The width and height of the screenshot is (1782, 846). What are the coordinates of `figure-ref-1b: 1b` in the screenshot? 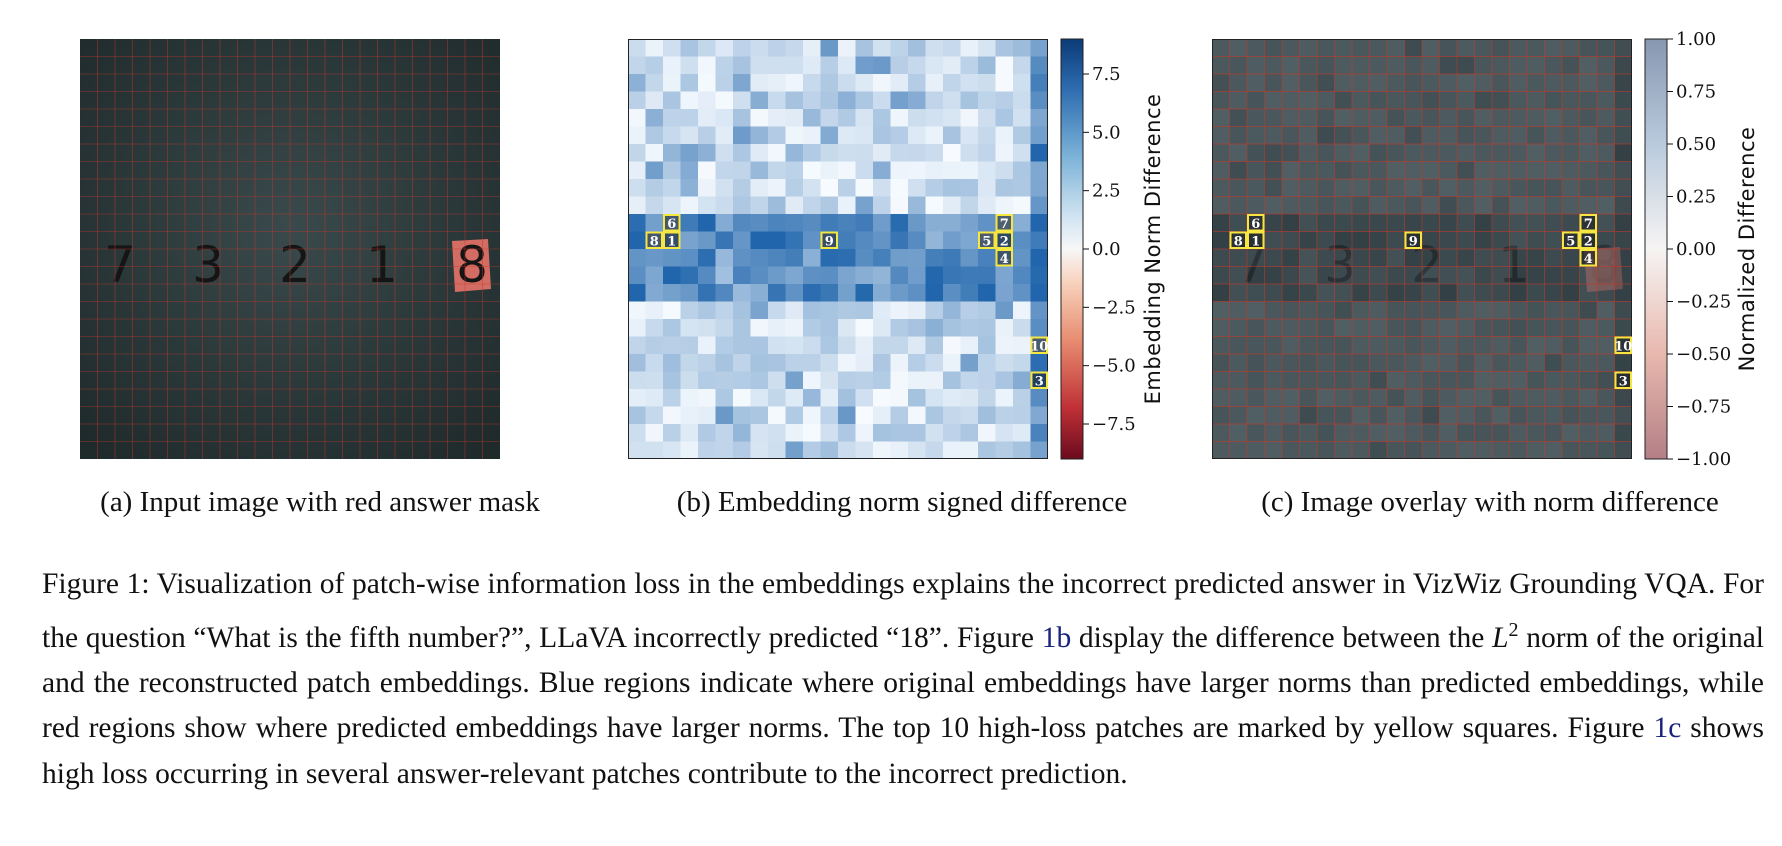 It's located at (1056, 637).